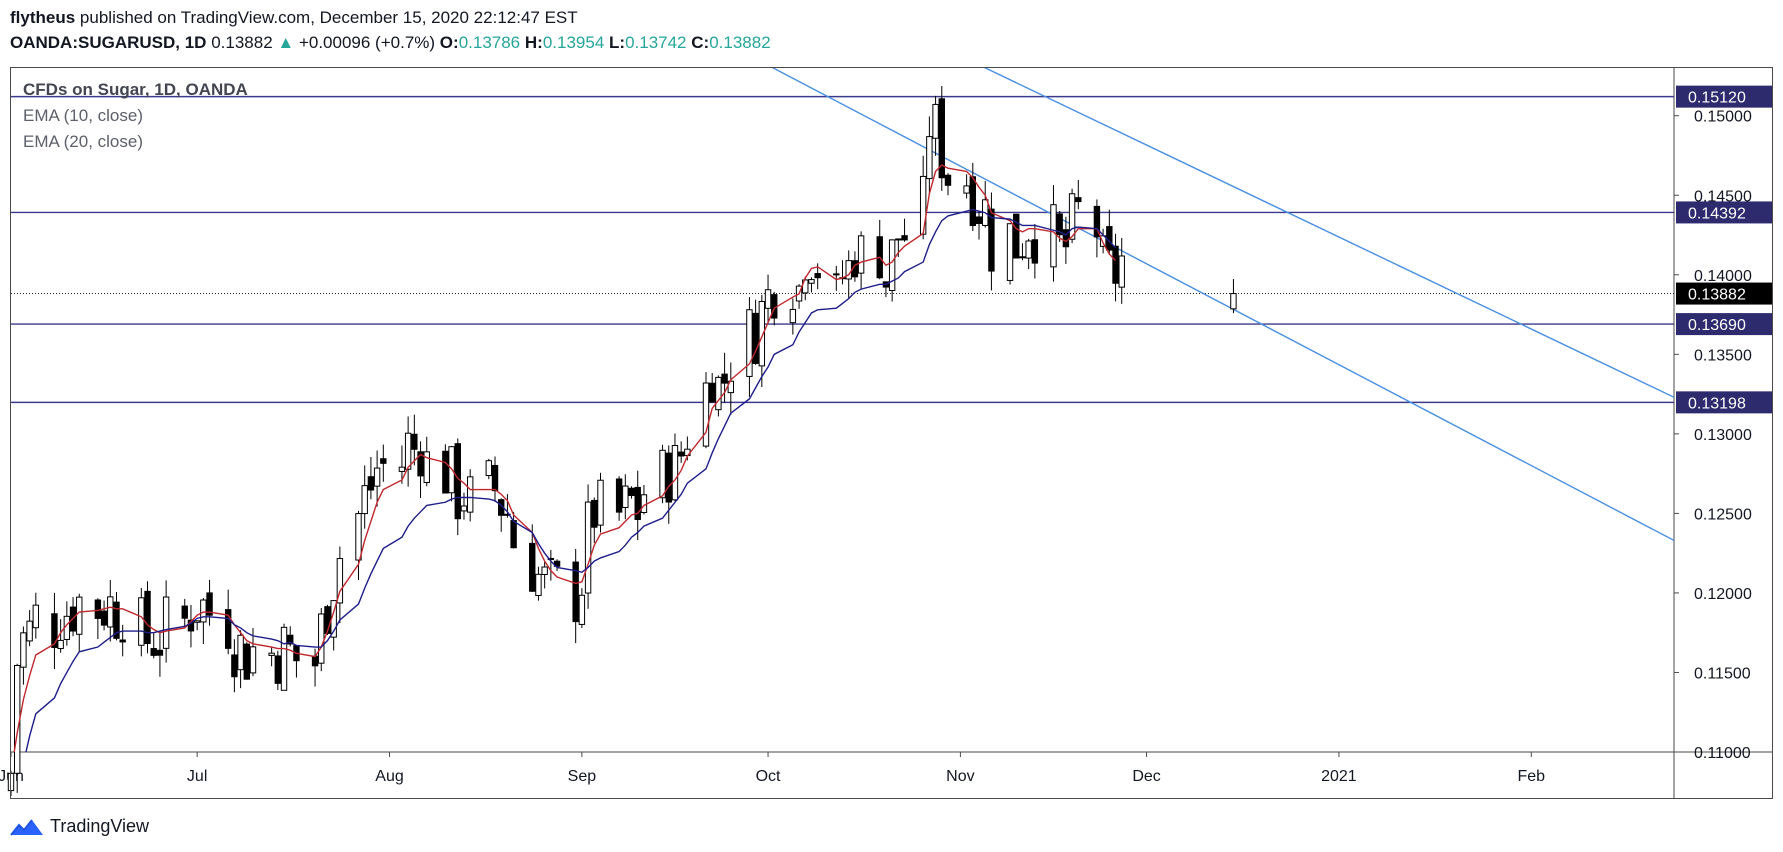 The width and height of the screenshot is (1783, 852). I want to click on change-value: +0.00096 (+0.7%), so click(367, 42).